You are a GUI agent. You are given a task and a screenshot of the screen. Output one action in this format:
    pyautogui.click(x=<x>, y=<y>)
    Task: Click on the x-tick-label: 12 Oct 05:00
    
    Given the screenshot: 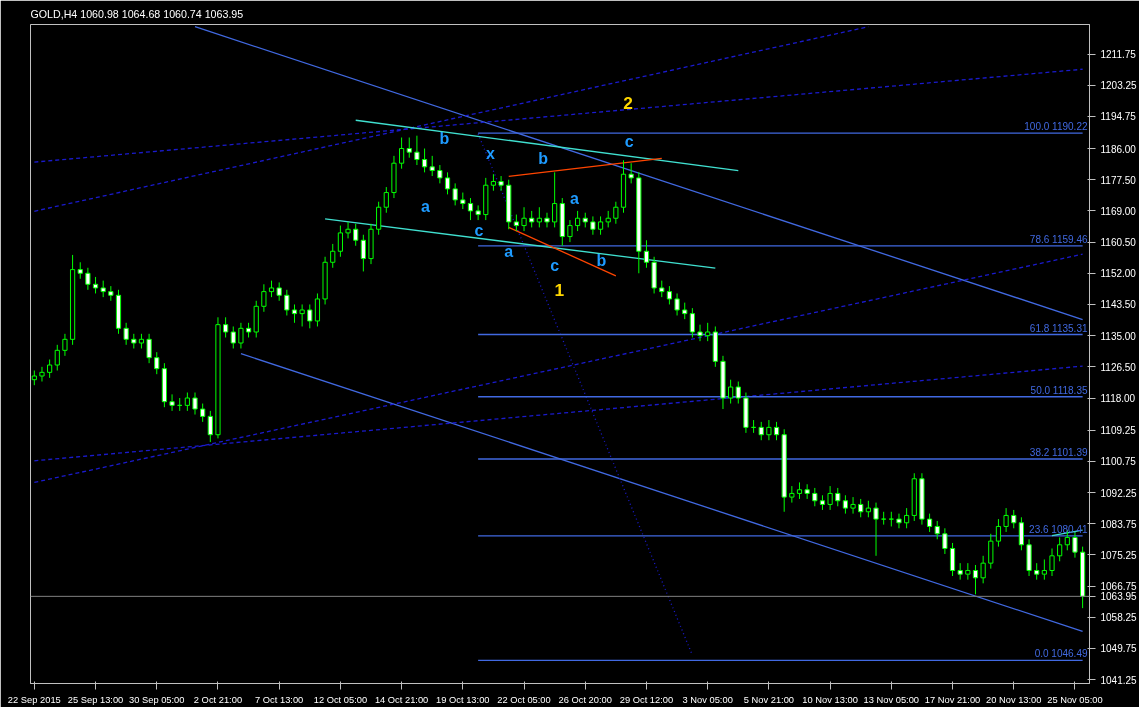 What is the action you would take?
    pyautogui.click(x=340, y=699)
    